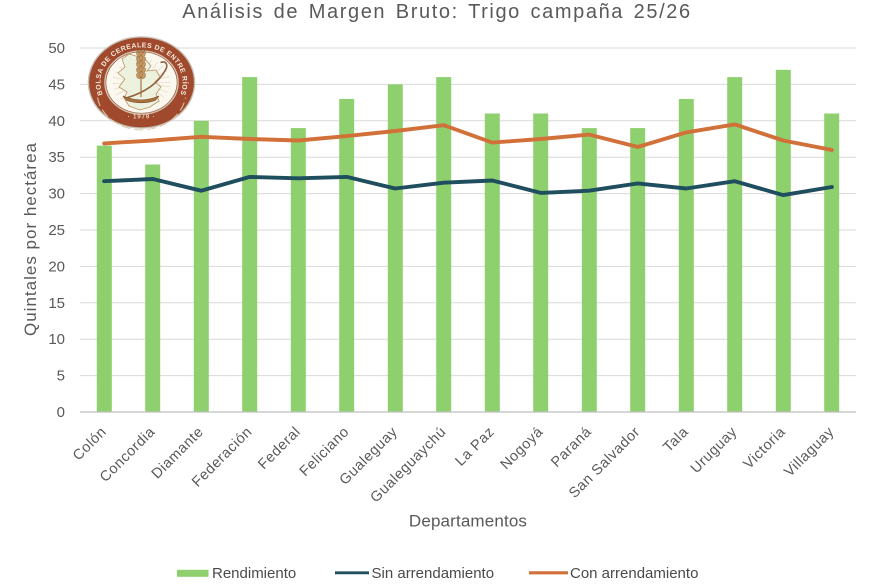  I want to click on svg-text: Departamentos, so click(468, 521).